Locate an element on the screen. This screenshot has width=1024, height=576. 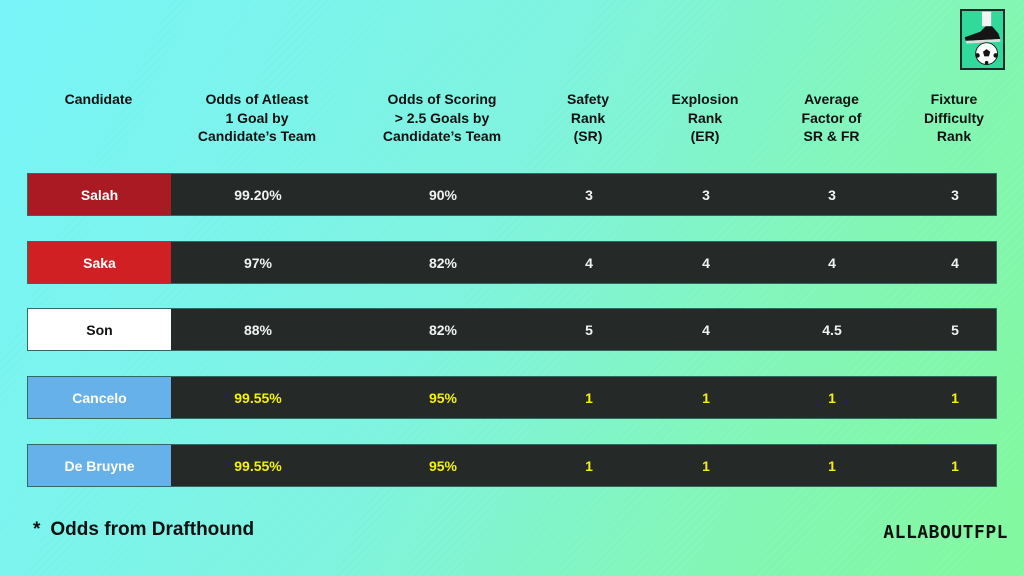
average-factor-cell: 4.5 is located at coordinates (832, 329).